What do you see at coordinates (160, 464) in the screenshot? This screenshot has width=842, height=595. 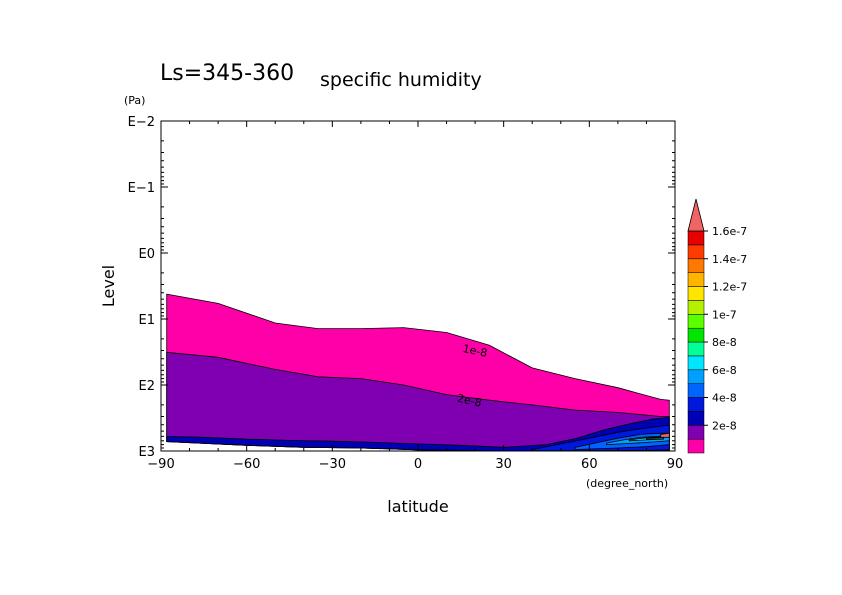 I see `x-tick-label: −90` at bounding box center [160, 464].